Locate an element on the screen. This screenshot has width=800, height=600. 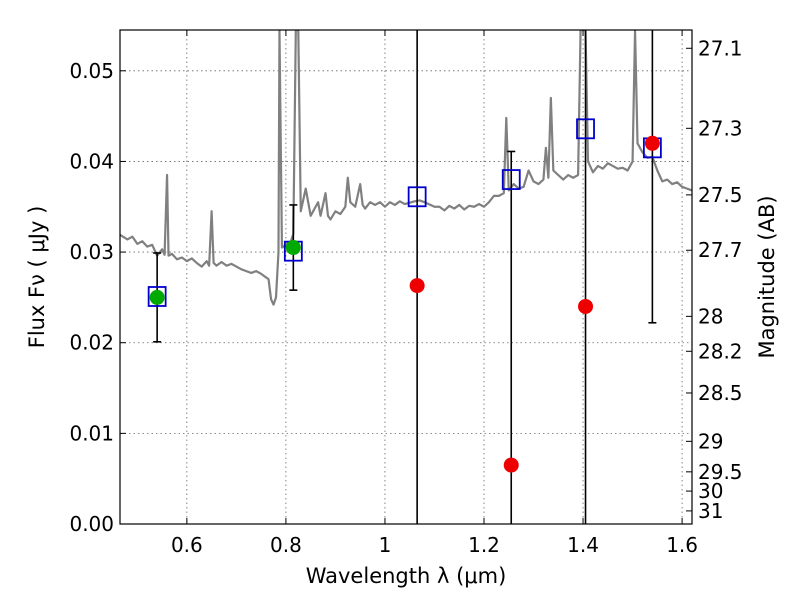
magnitude-tick-label: 27.5 is located at coordinates (720, 195).